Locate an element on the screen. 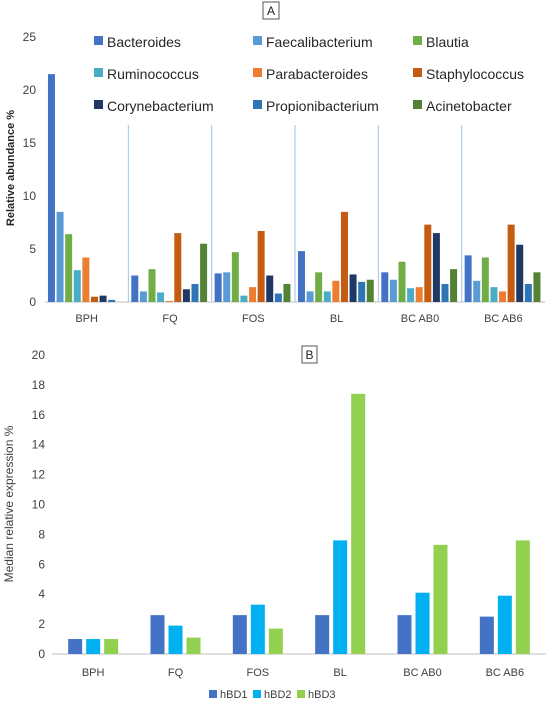 The height and width of the screenshot is (705, 550). panel-a-legend-label: Parabacteroides is located at coordinates (317, 74).